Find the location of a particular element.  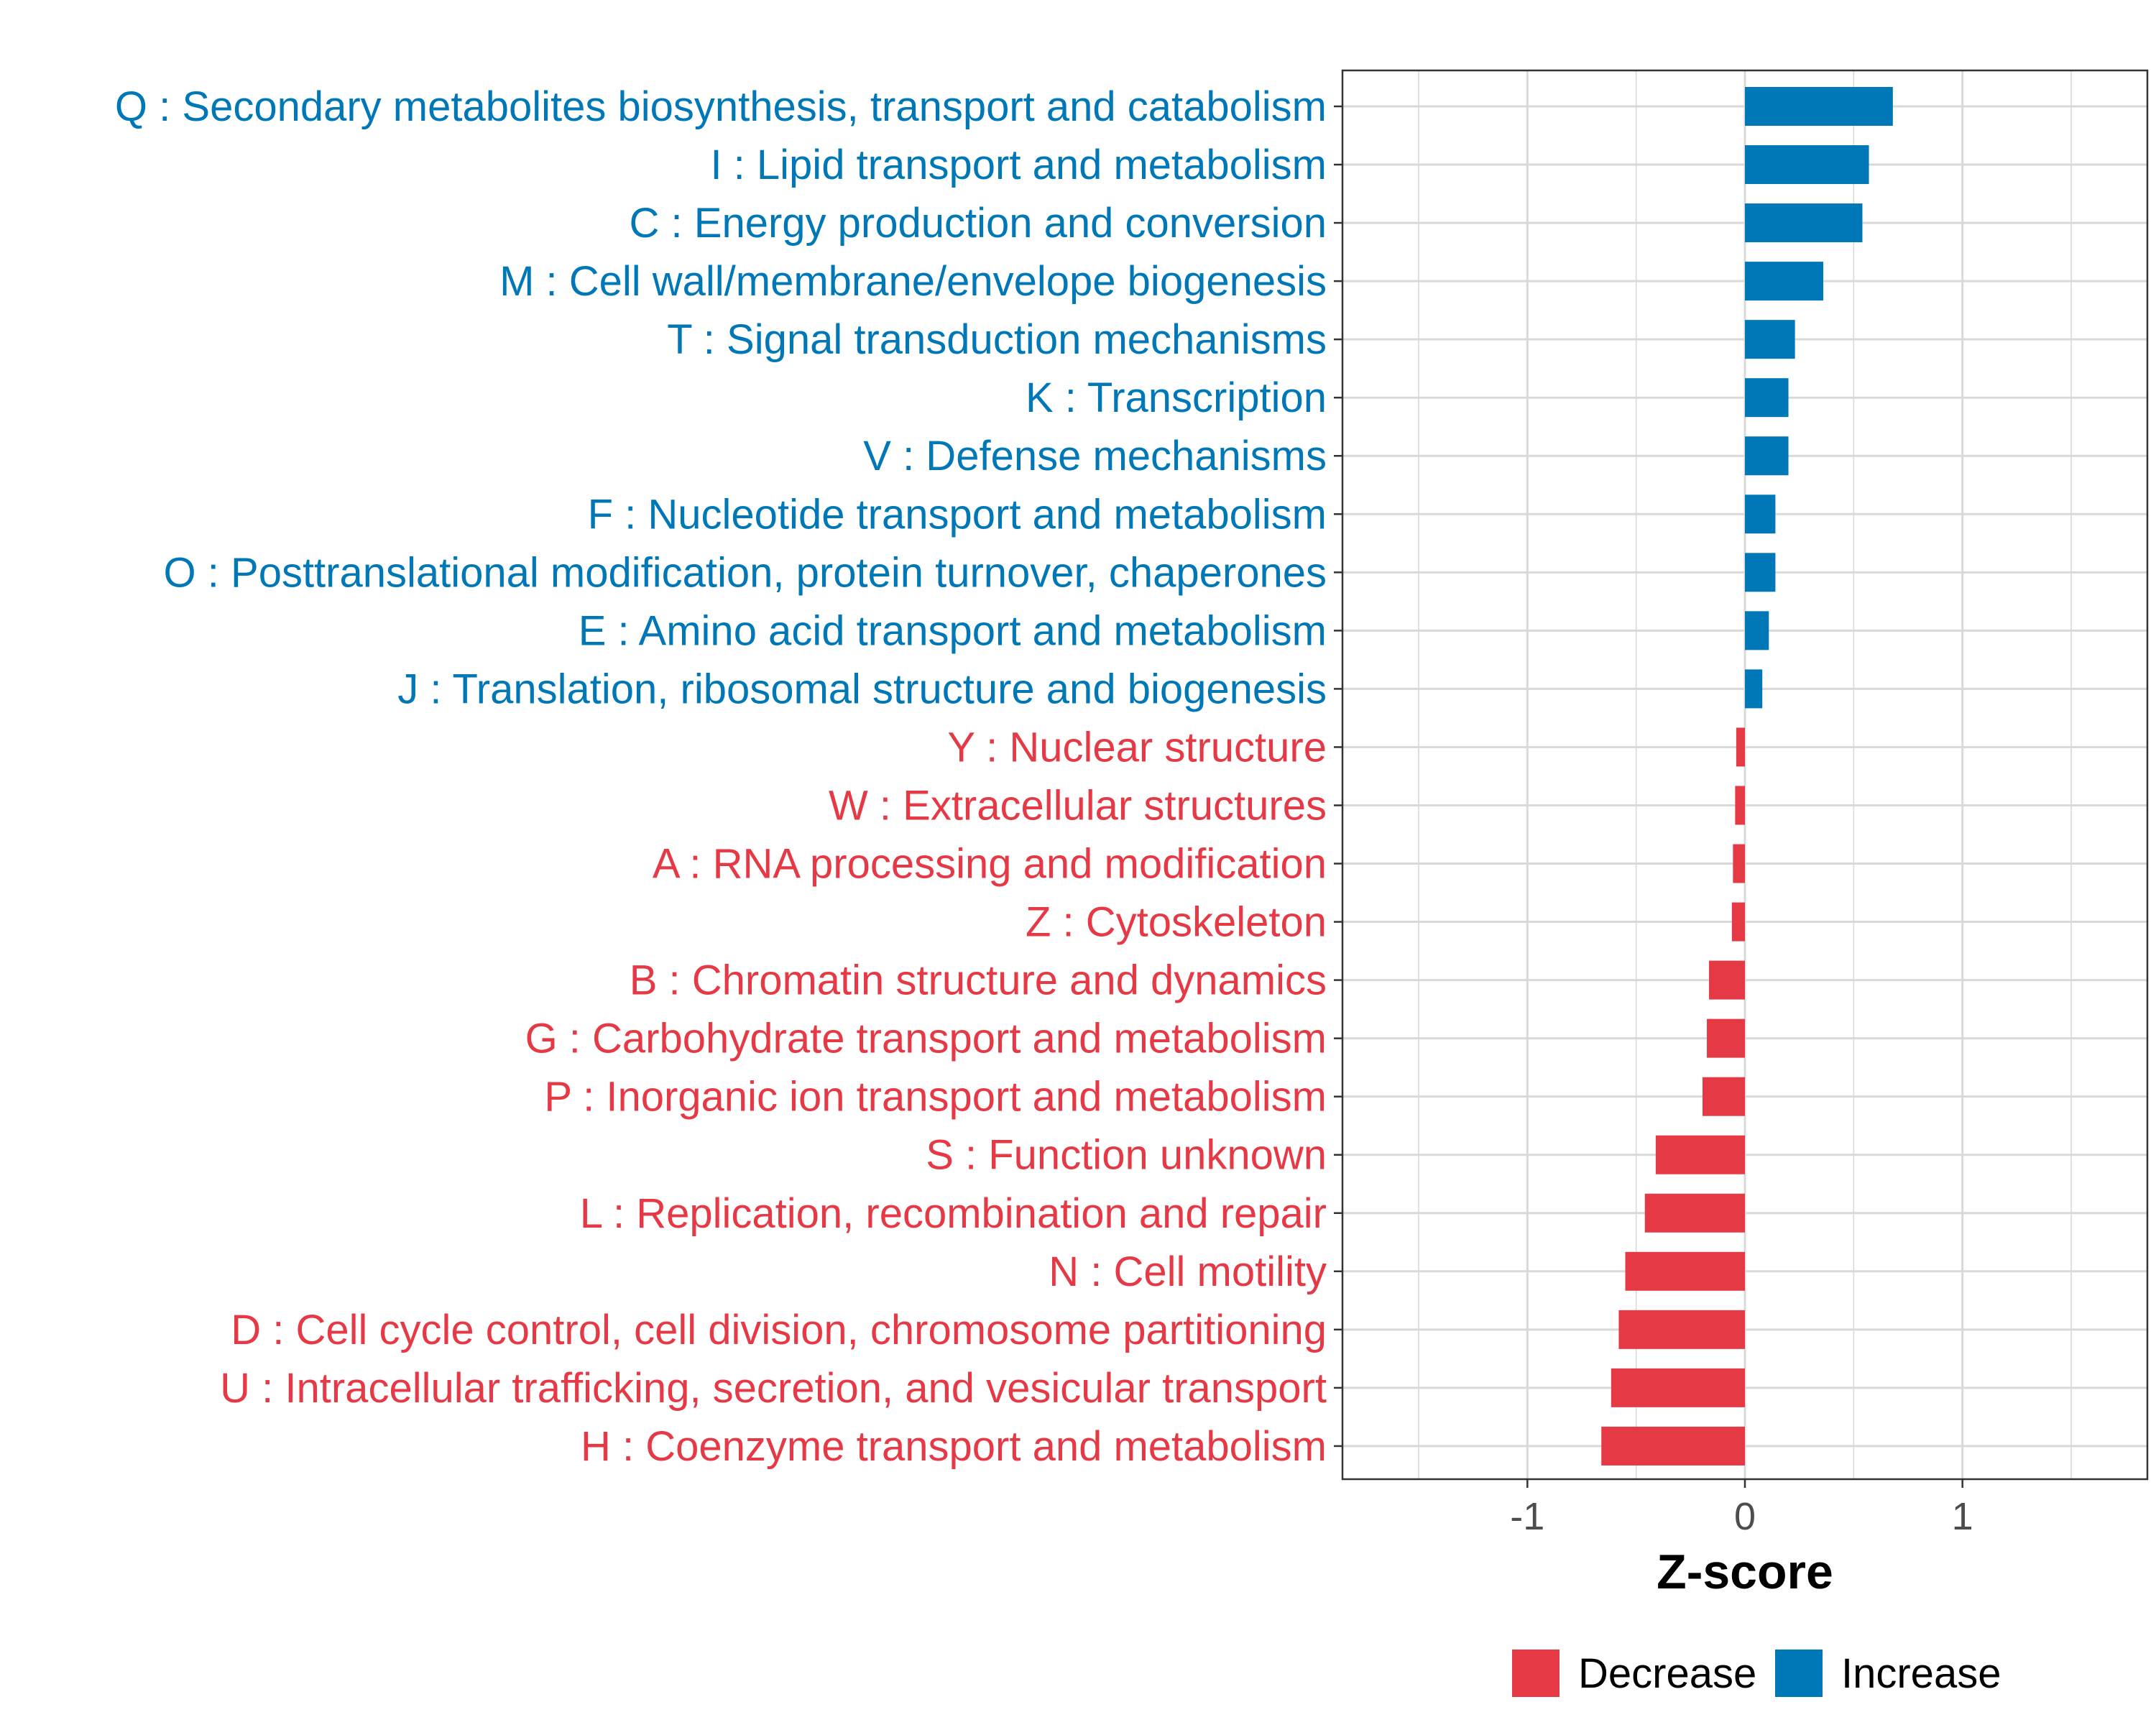

bar-V is located at coordinates (1767, 456).